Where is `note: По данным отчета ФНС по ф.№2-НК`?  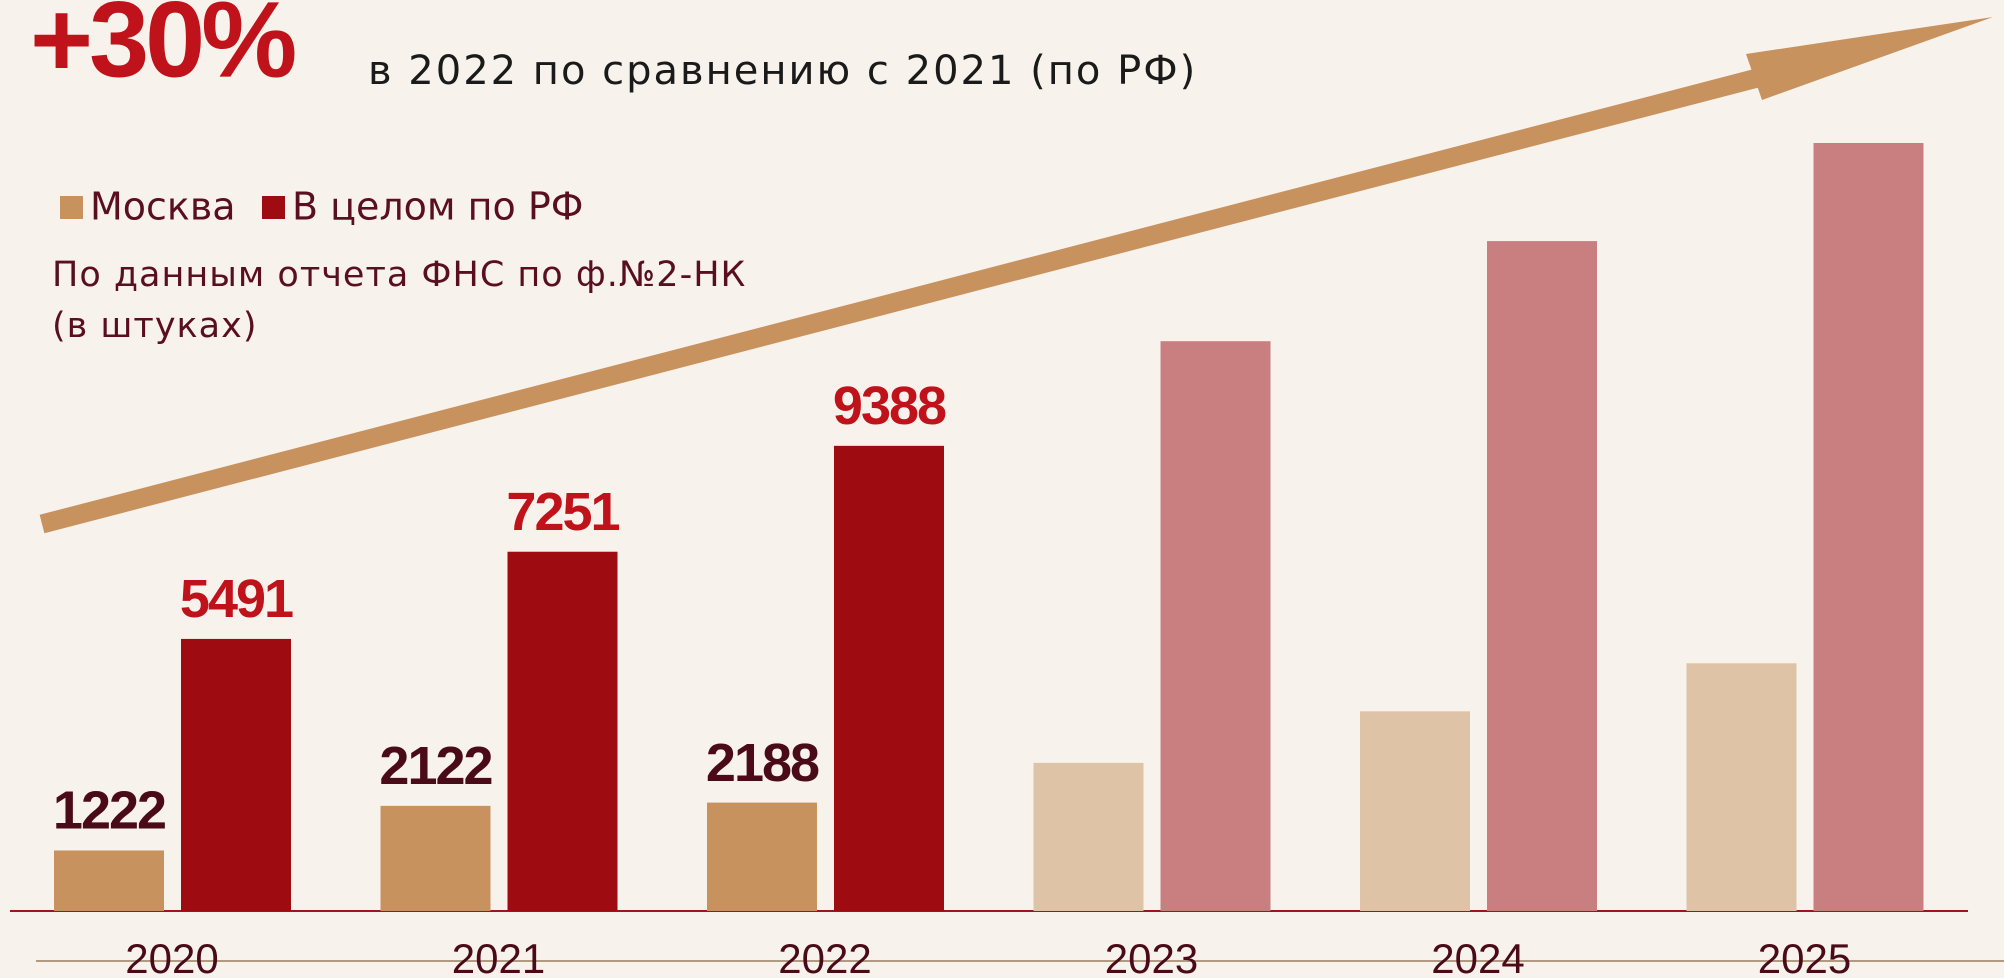
note: По данным отчета ФНС по ф.№2-НК is located at coordinates (399, 275).